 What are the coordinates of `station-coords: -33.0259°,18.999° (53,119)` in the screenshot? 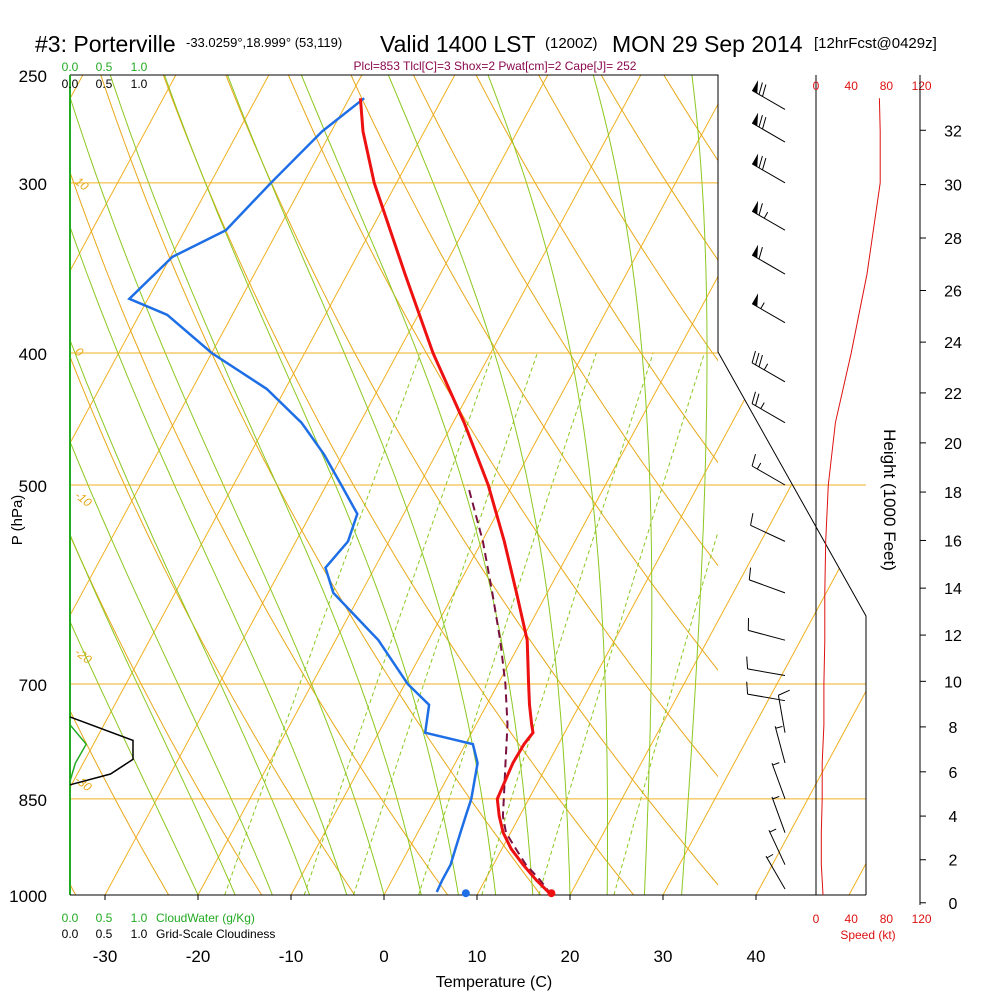 It's located at (264, 42).